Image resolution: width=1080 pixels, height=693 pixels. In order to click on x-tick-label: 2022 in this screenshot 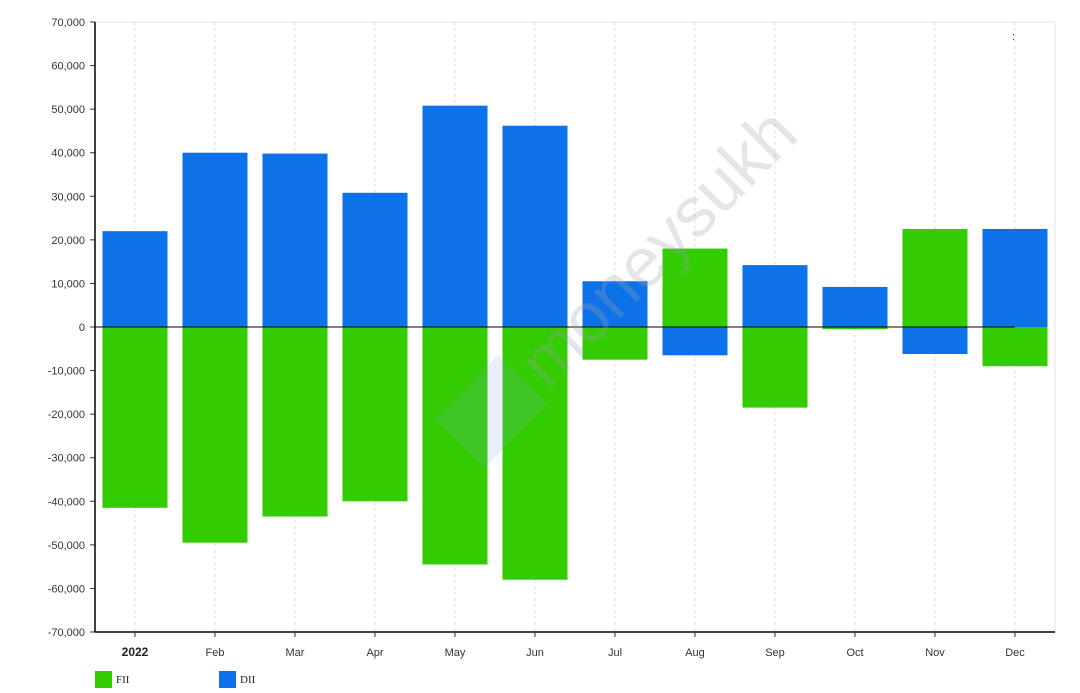, I will do `click(135, 652)`.